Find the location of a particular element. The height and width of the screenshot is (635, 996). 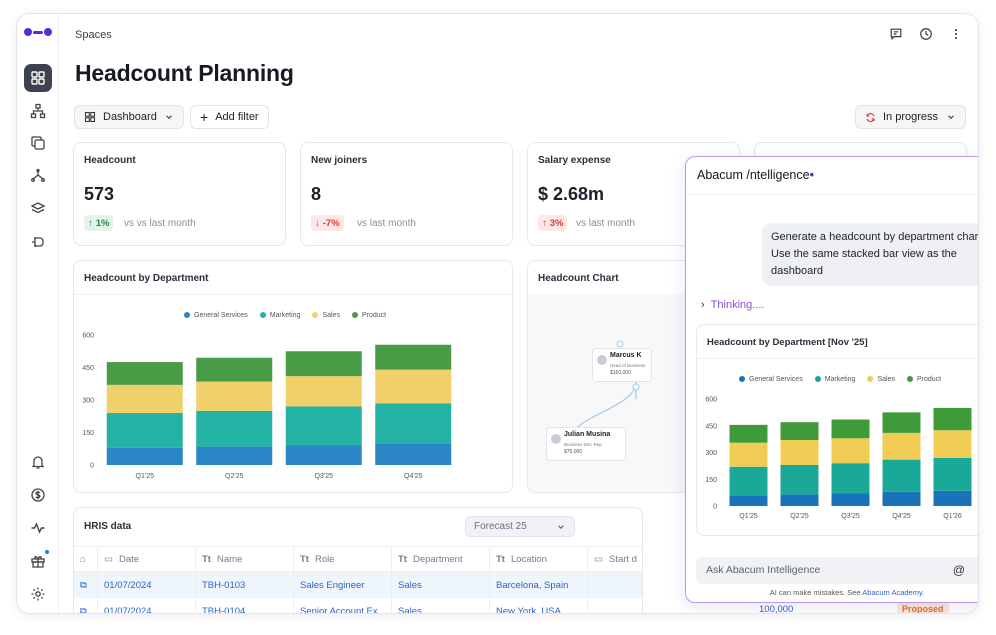

org-node: Julian Musina Business Dev. Rep $75,000 is located at coordinates (586, 444).